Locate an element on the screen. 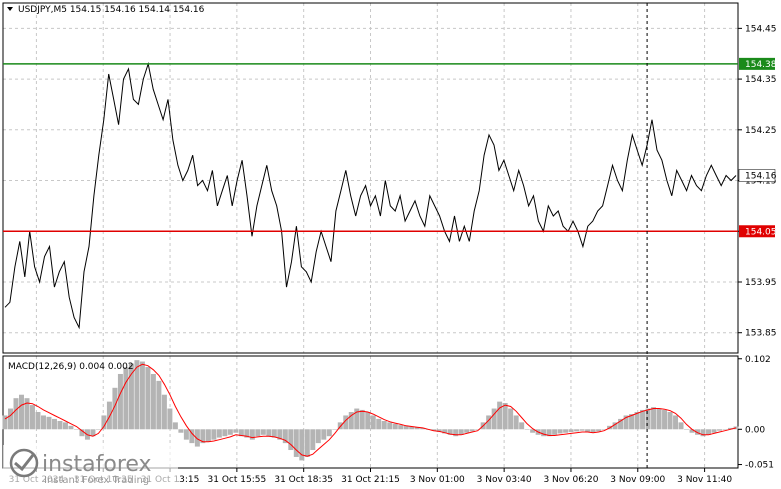 The height and width of the screenshot is (489, 781). instaforex-logo-icon is located at coordinates (24, 463).